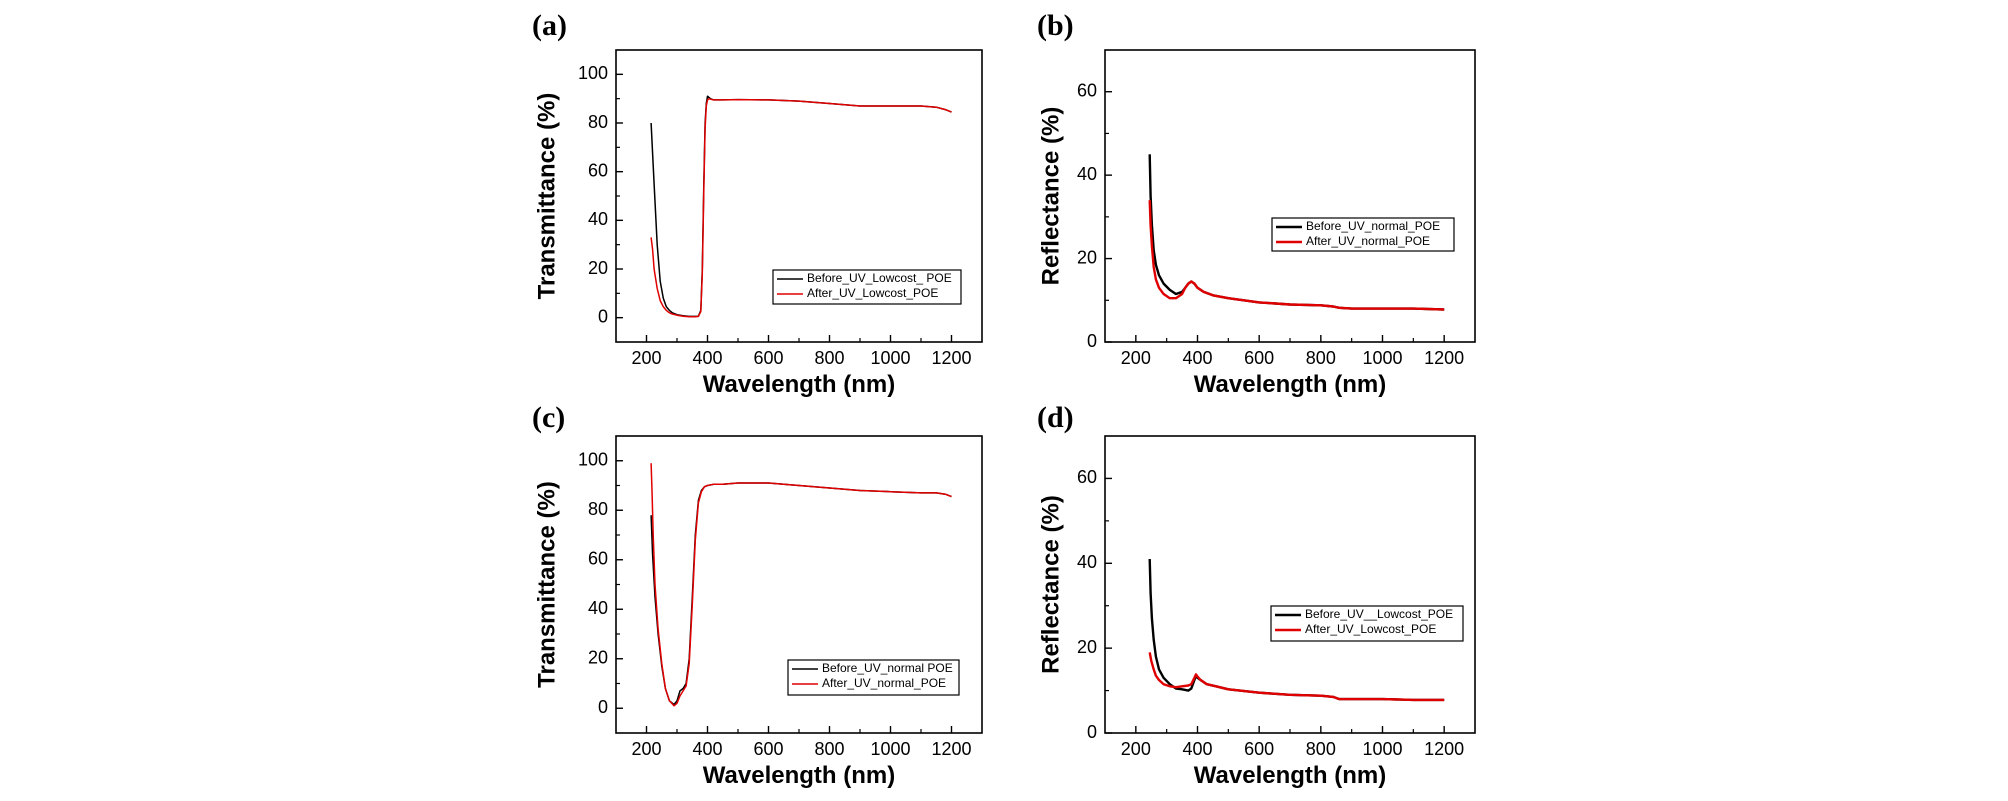 The height and width of the screenshot is (801, 2008). I want to click on legend-label-1: Before_UV_normal POE, so click(887, 668).